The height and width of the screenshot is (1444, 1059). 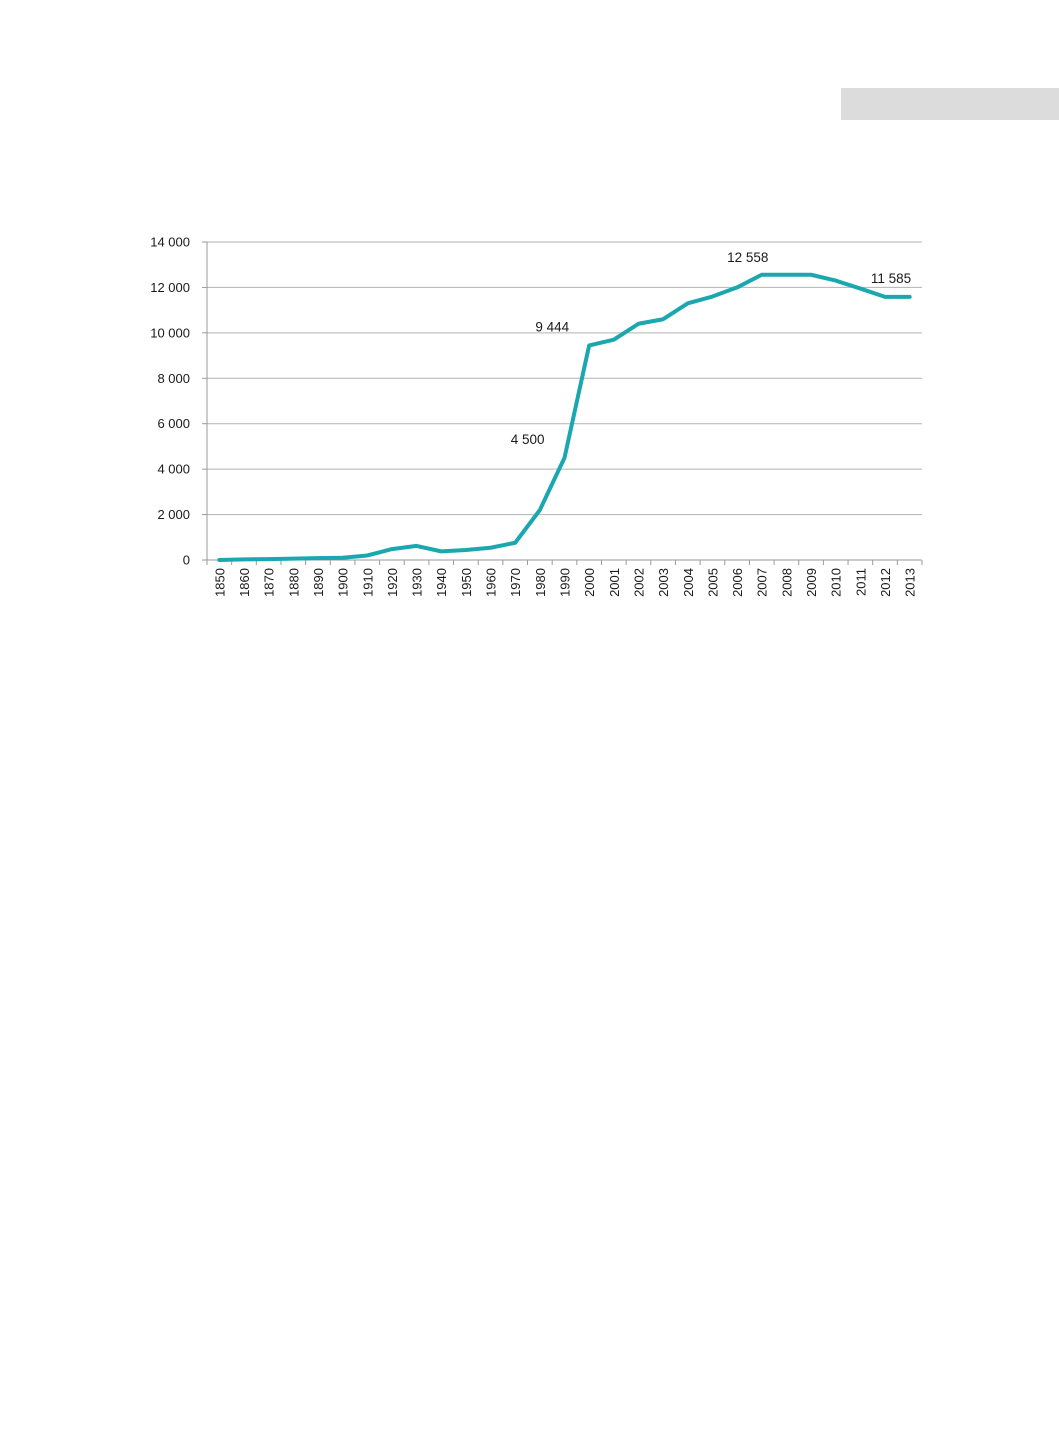 What do you see at coordinates (737, 582) in the screenshot?
I see `x-tick-label: 2006` at bounding box center [737, 582].